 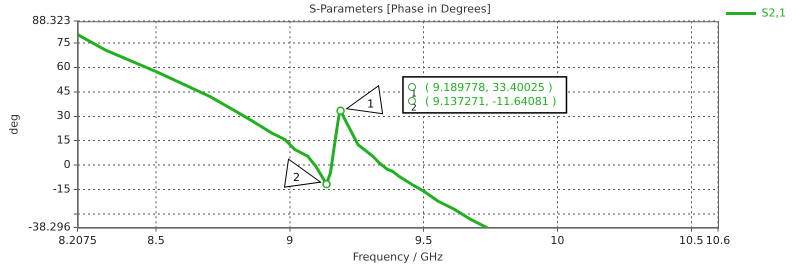 What do you see at coordinates (63, 140) in the screenshot?
I see `y-tick-label: 15` at bounding box center [63, 140].